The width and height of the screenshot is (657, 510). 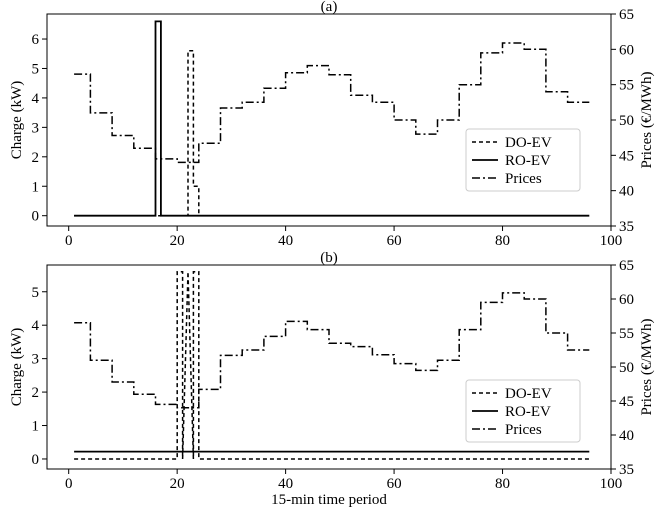 I want to click on y-tick-label: 6, so click(x=36, y=40).